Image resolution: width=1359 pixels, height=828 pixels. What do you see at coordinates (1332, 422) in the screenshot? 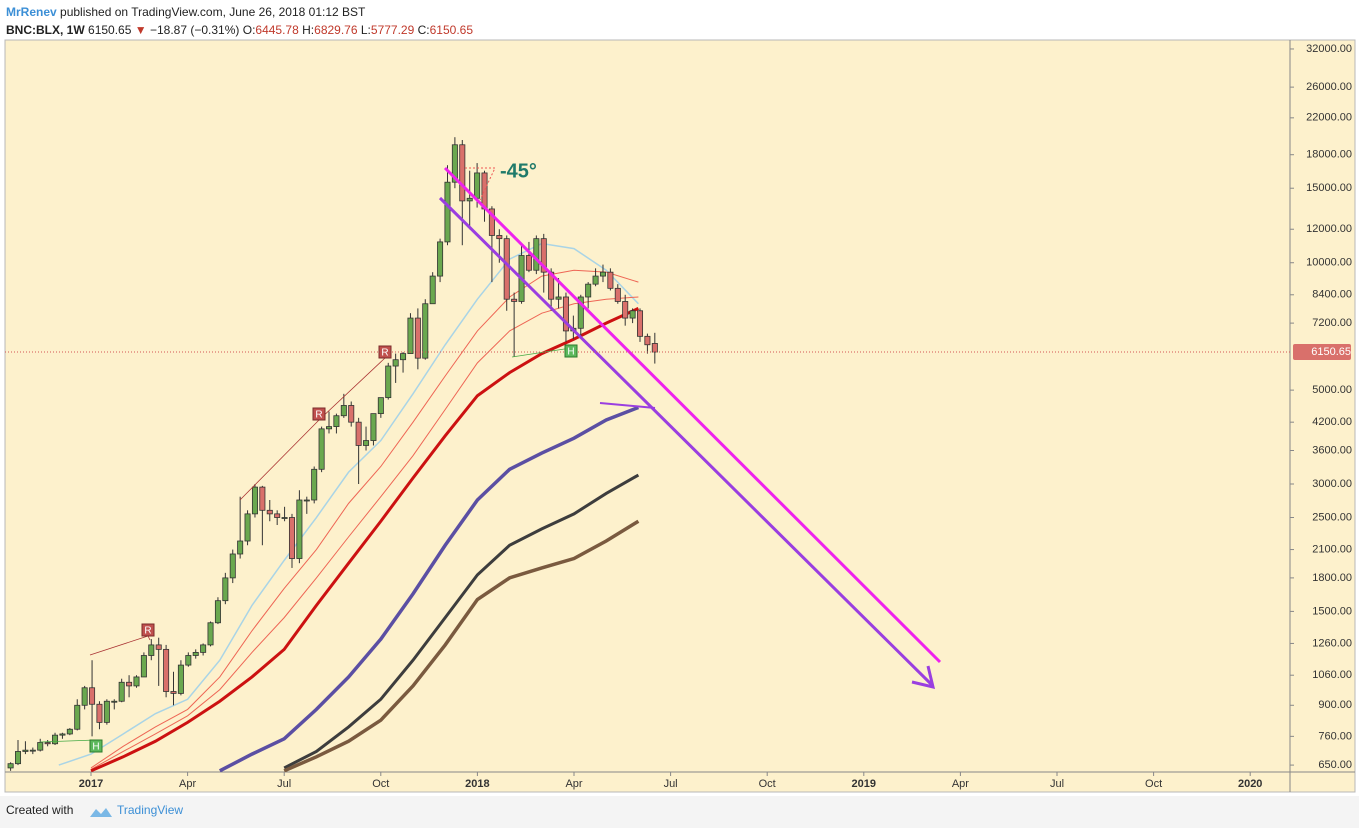
I see `y-tick-label: 4200.00` at bounding box center [1332, 422].